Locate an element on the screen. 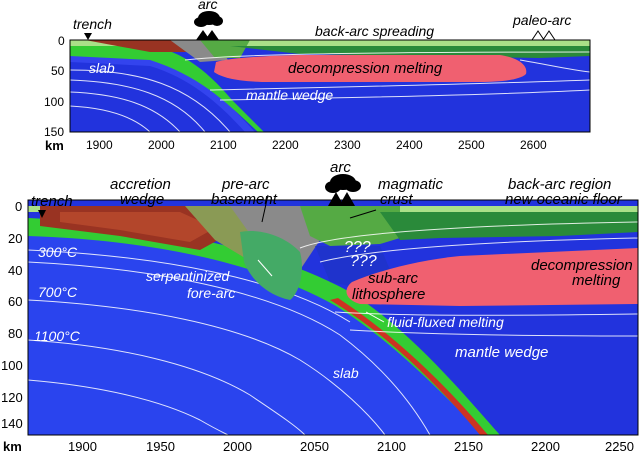 The width and height of the screenshot is (640, 457). bottom-trench-label: trench is located at coordinates (52, 201).